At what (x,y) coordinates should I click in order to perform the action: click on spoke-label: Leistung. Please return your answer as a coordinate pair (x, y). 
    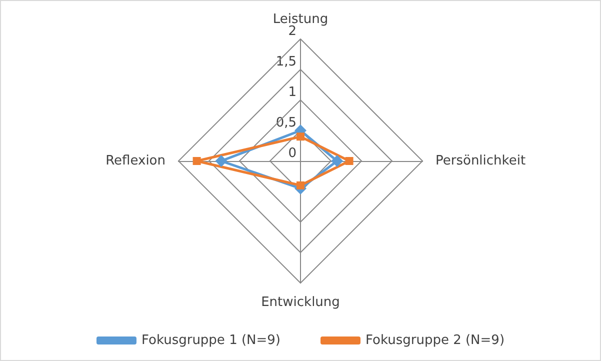
    Looking at the image, I should click on (300, 19).